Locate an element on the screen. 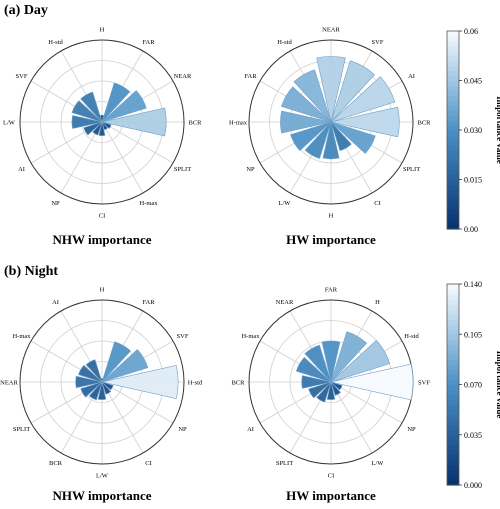  colorbar-tick-label: 0.105 is located at coordinates (473, 334).